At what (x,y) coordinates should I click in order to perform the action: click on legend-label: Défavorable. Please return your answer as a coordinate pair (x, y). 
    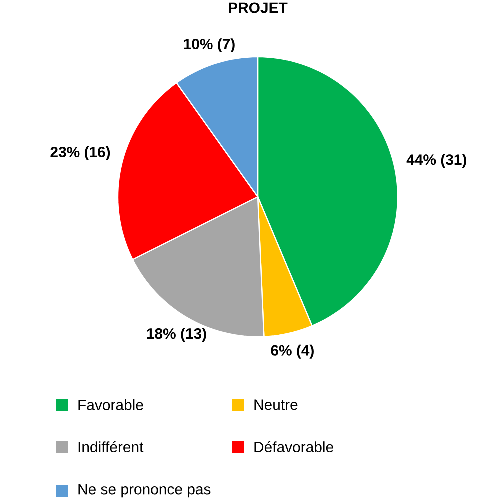
    Looking at the image, I should click on (294, 447).